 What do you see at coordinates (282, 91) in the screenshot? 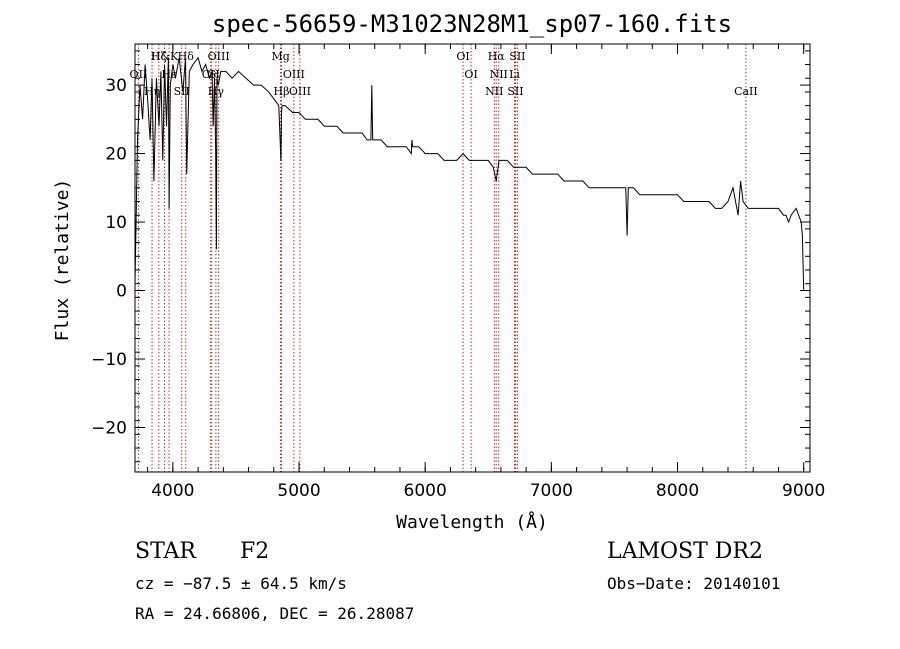
I see `line-marker-label: Hβ` at bounding box center [282, 91].